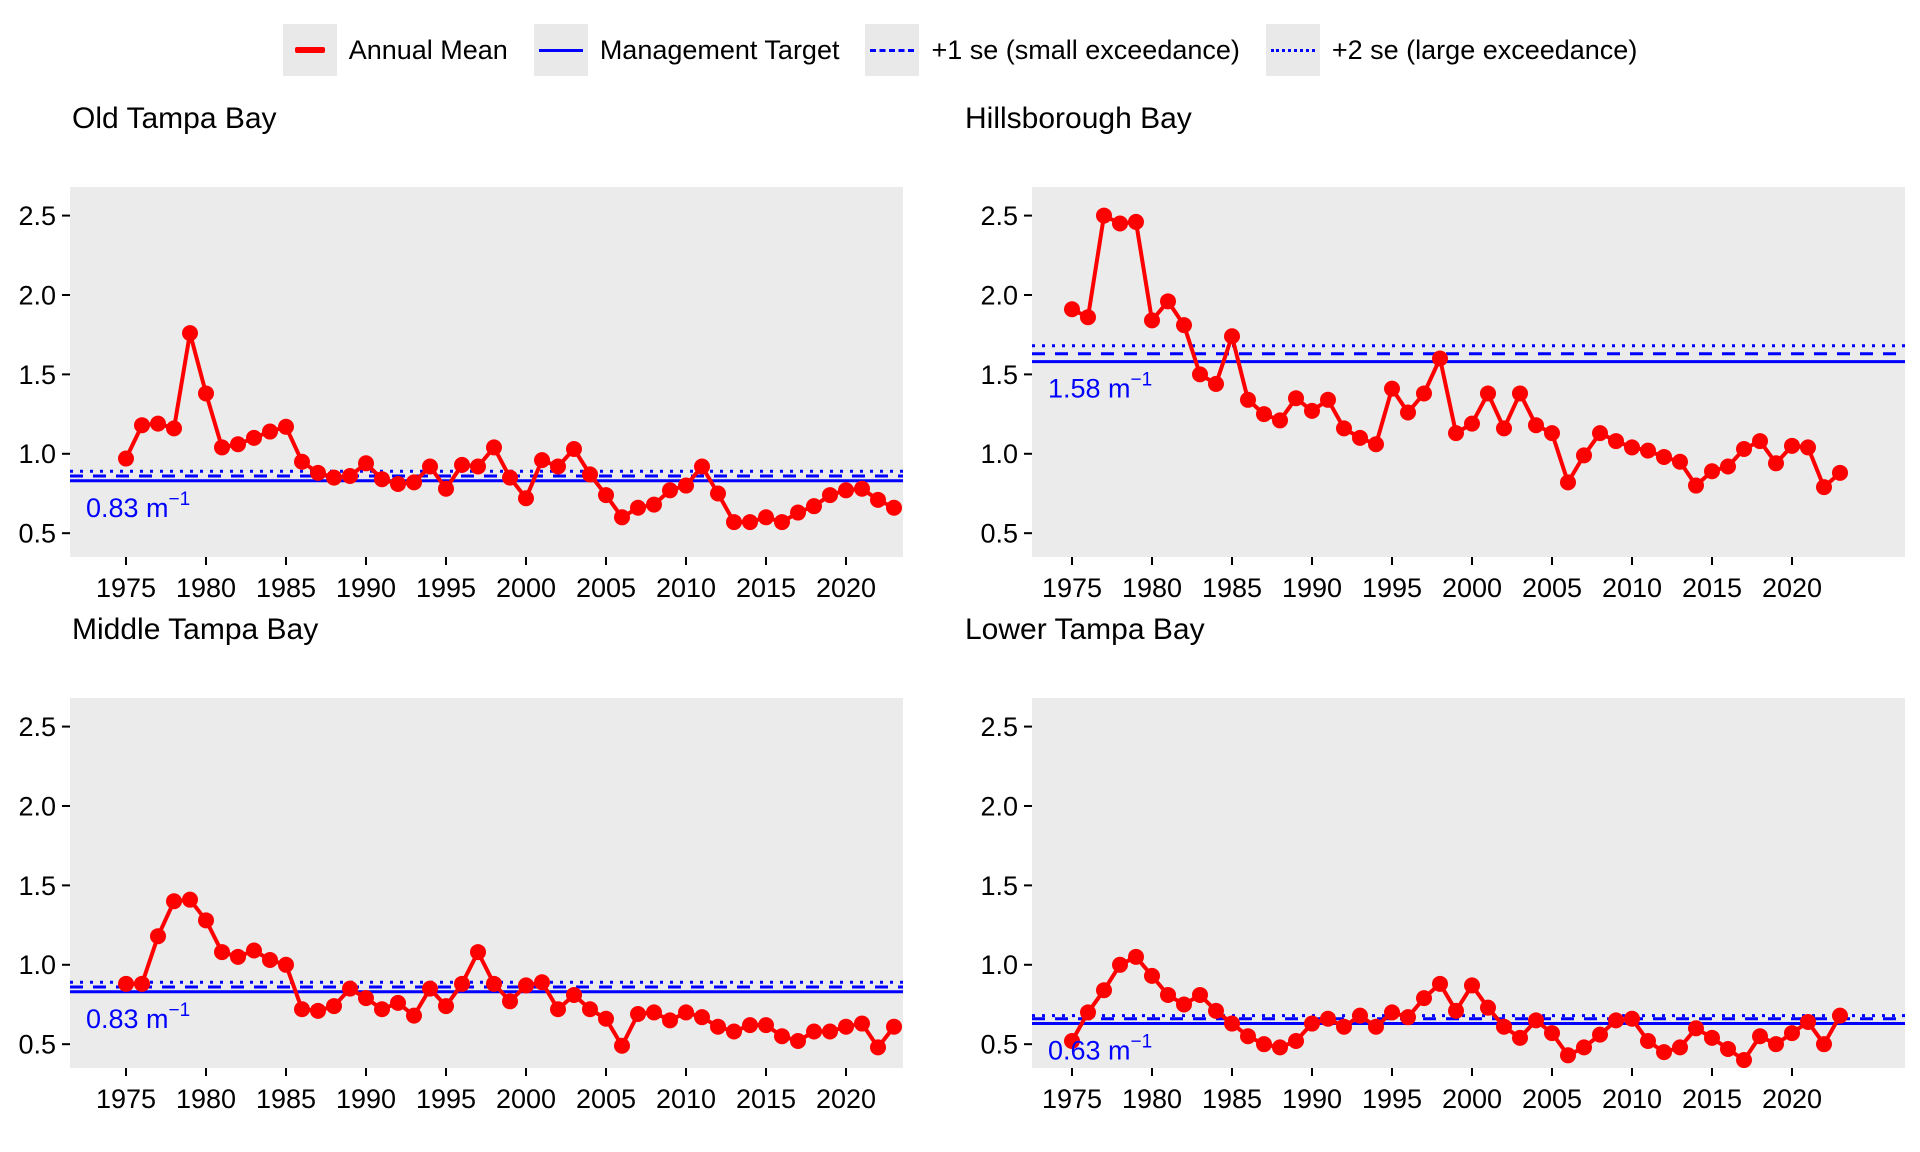  I want to click on legend-label-annual-mean: Annual Mean, so click(428, 49).